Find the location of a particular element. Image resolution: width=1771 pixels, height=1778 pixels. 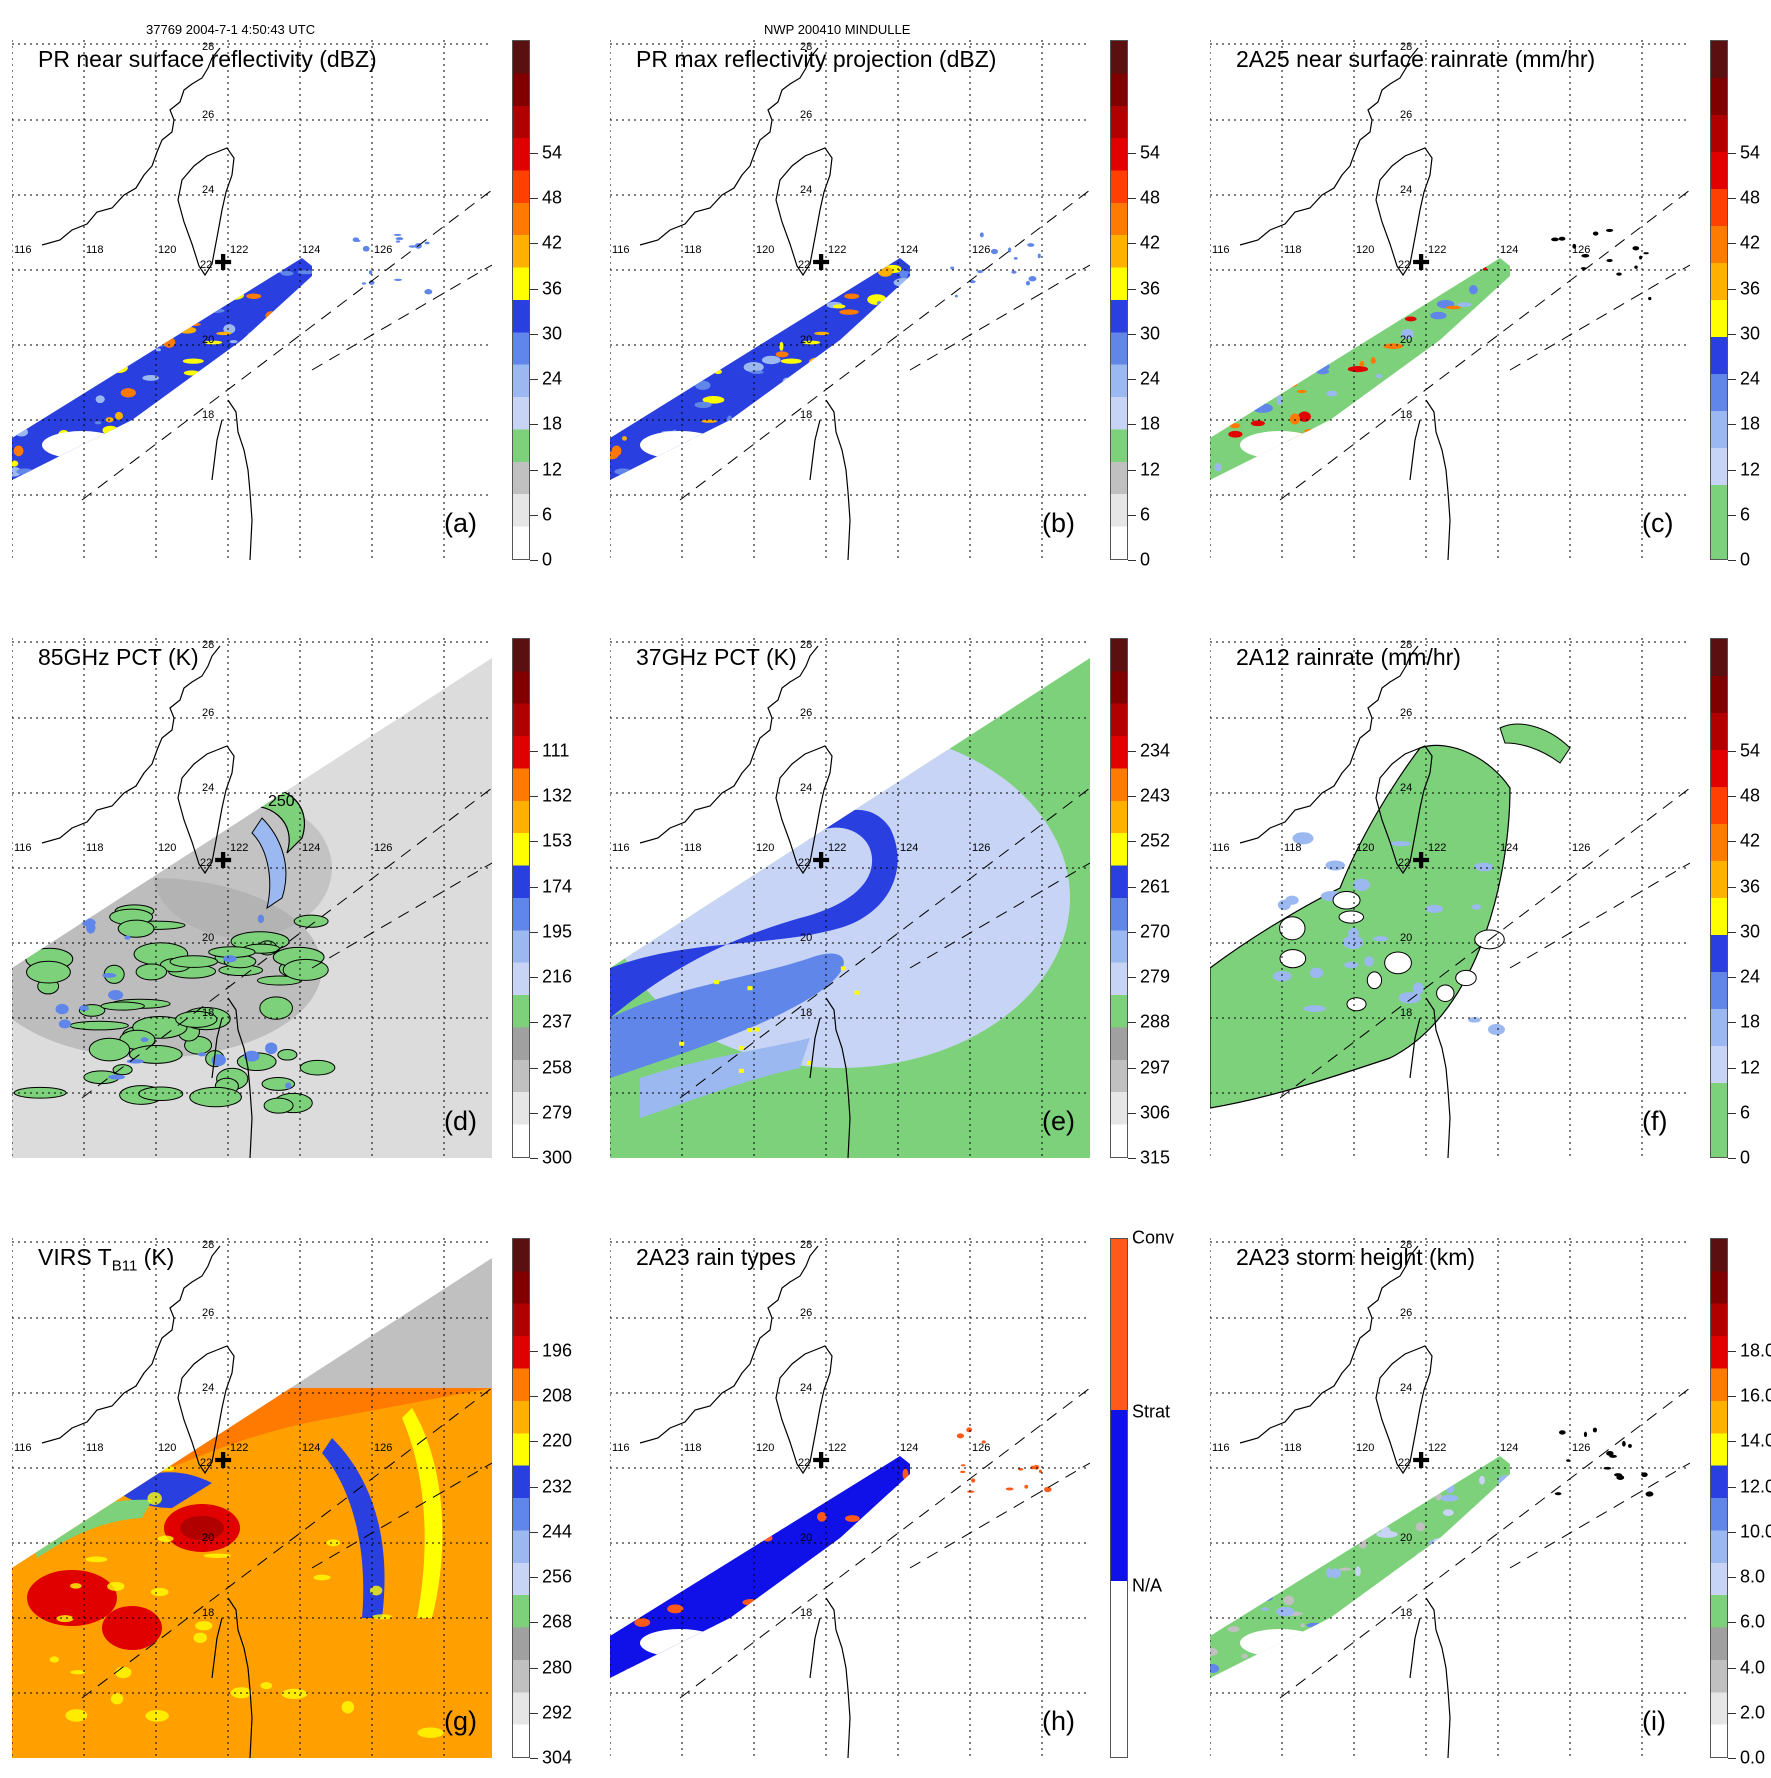

colorbar-label: 300 is located at coordinates (557, 1157).